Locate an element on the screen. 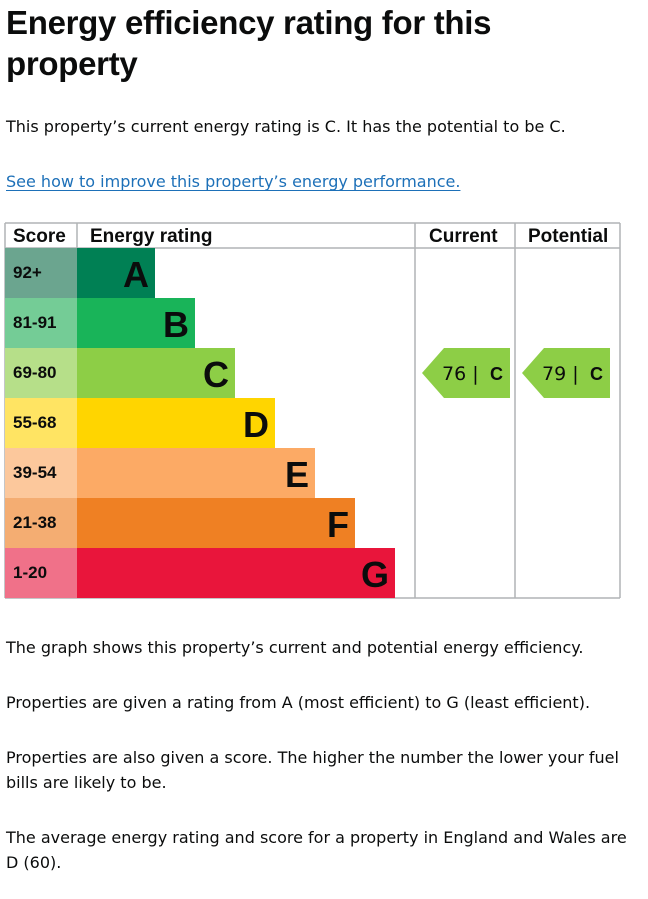  column-header-score: Score is located at coordinates (39, 236).